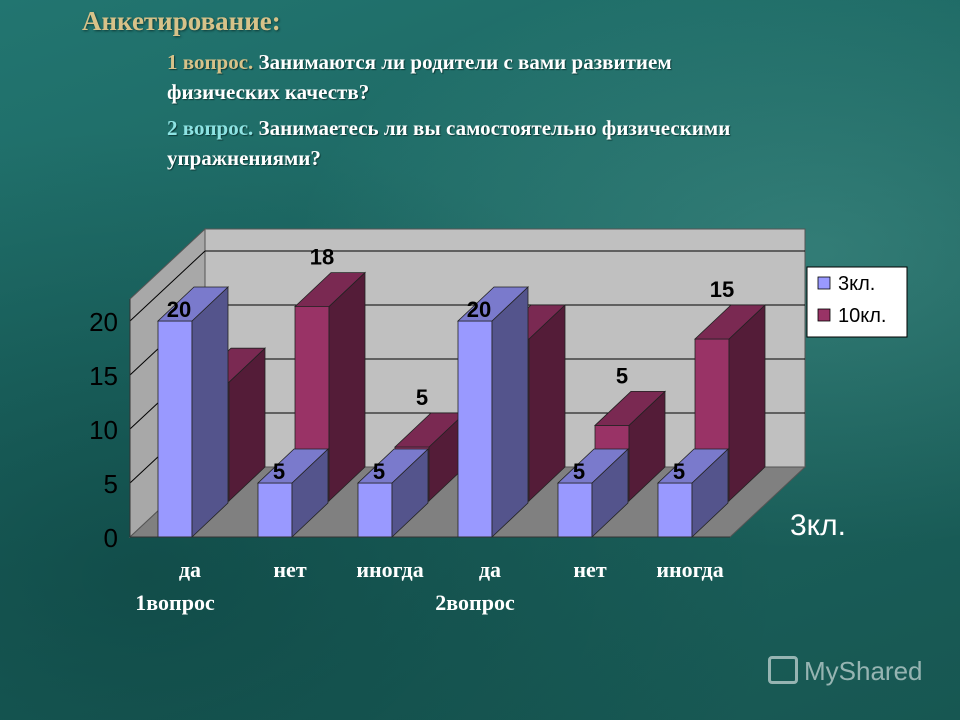  I want to click on question-2-number: 2 вопрос., so click(210, 128).